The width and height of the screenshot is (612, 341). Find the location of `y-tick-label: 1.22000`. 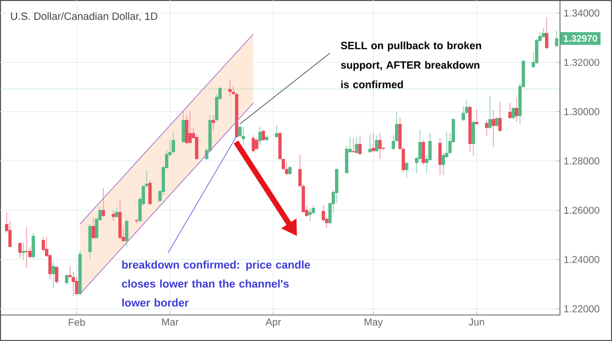

y-tick-label: 1.22000 is located at coordinates (582, 308).